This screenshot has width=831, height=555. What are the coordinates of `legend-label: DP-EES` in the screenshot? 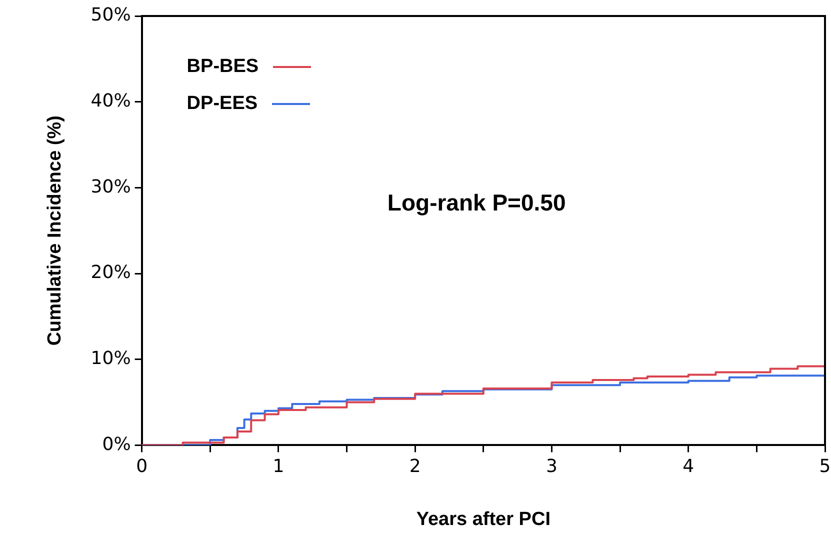 It's located at (222, 104).